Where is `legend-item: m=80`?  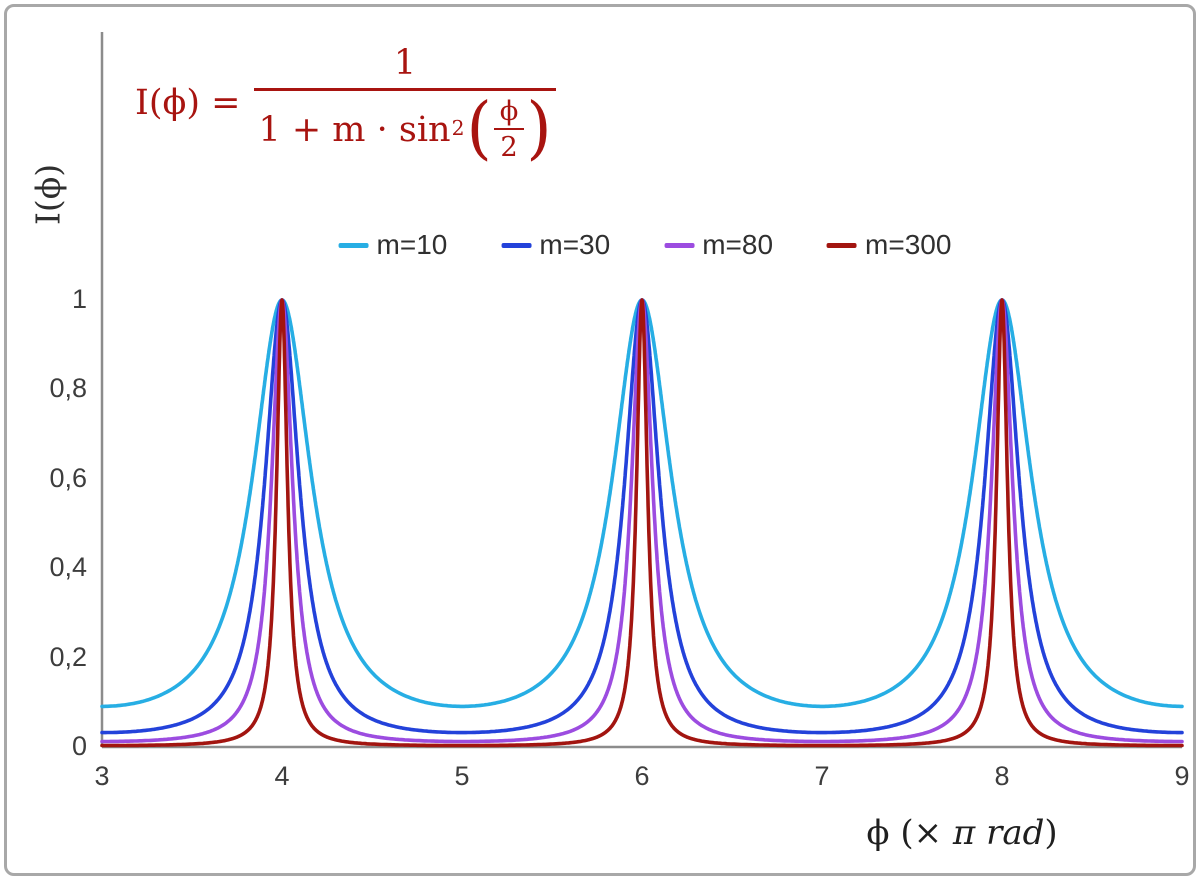 legend-item: m=80 is located at coordinates (718, 245).